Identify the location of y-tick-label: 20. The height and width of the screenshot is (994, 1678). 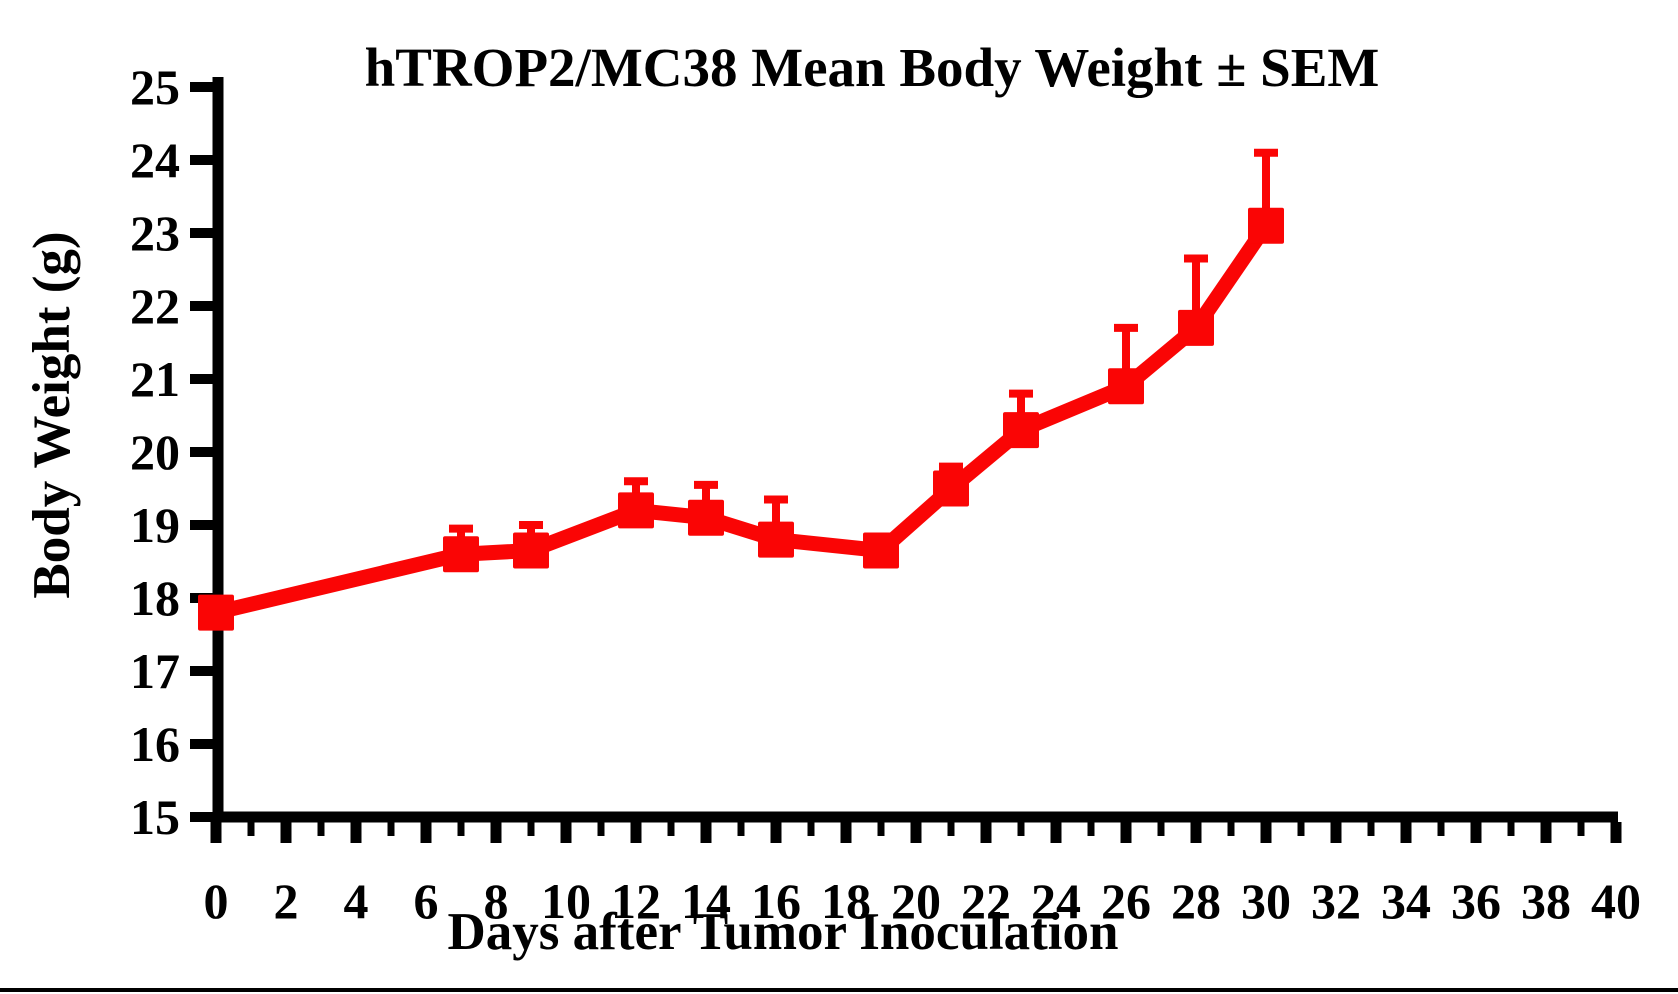
(155, 452).